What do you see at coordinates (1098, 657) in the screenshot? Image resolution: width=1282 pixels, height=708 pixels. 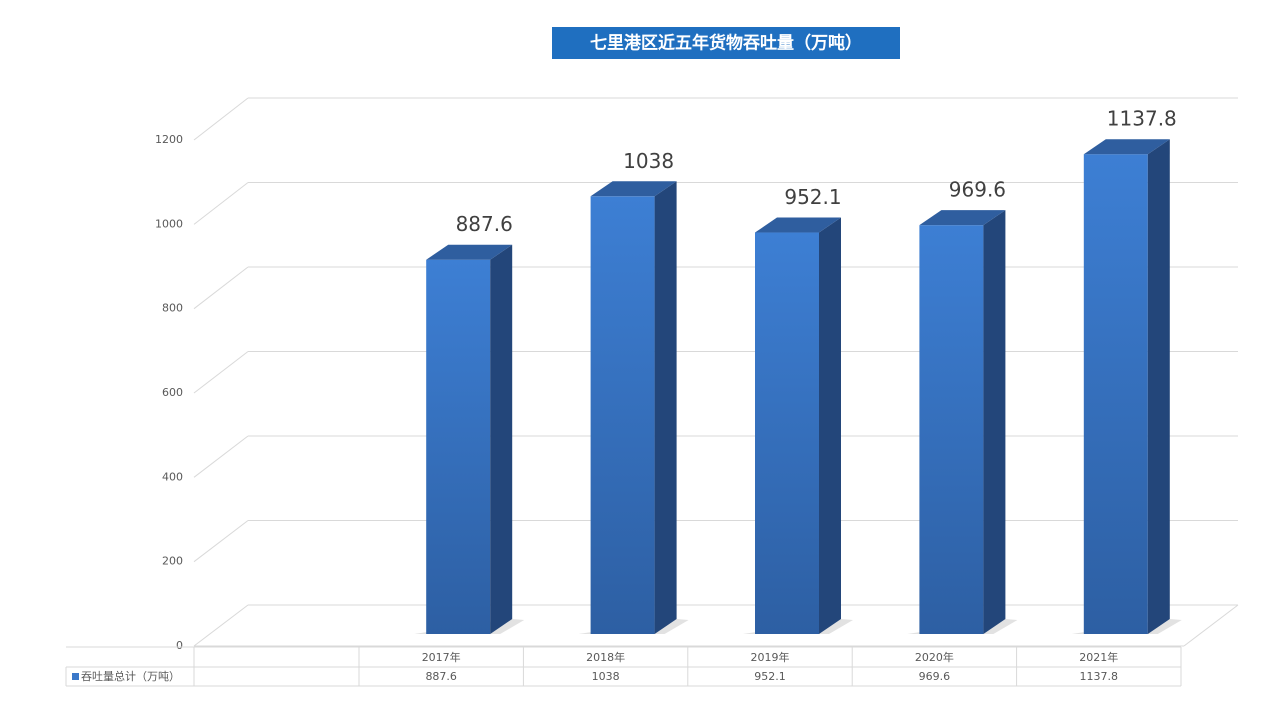 I see `x-tick-label: 2021年` at bounding box center [1098, 657].